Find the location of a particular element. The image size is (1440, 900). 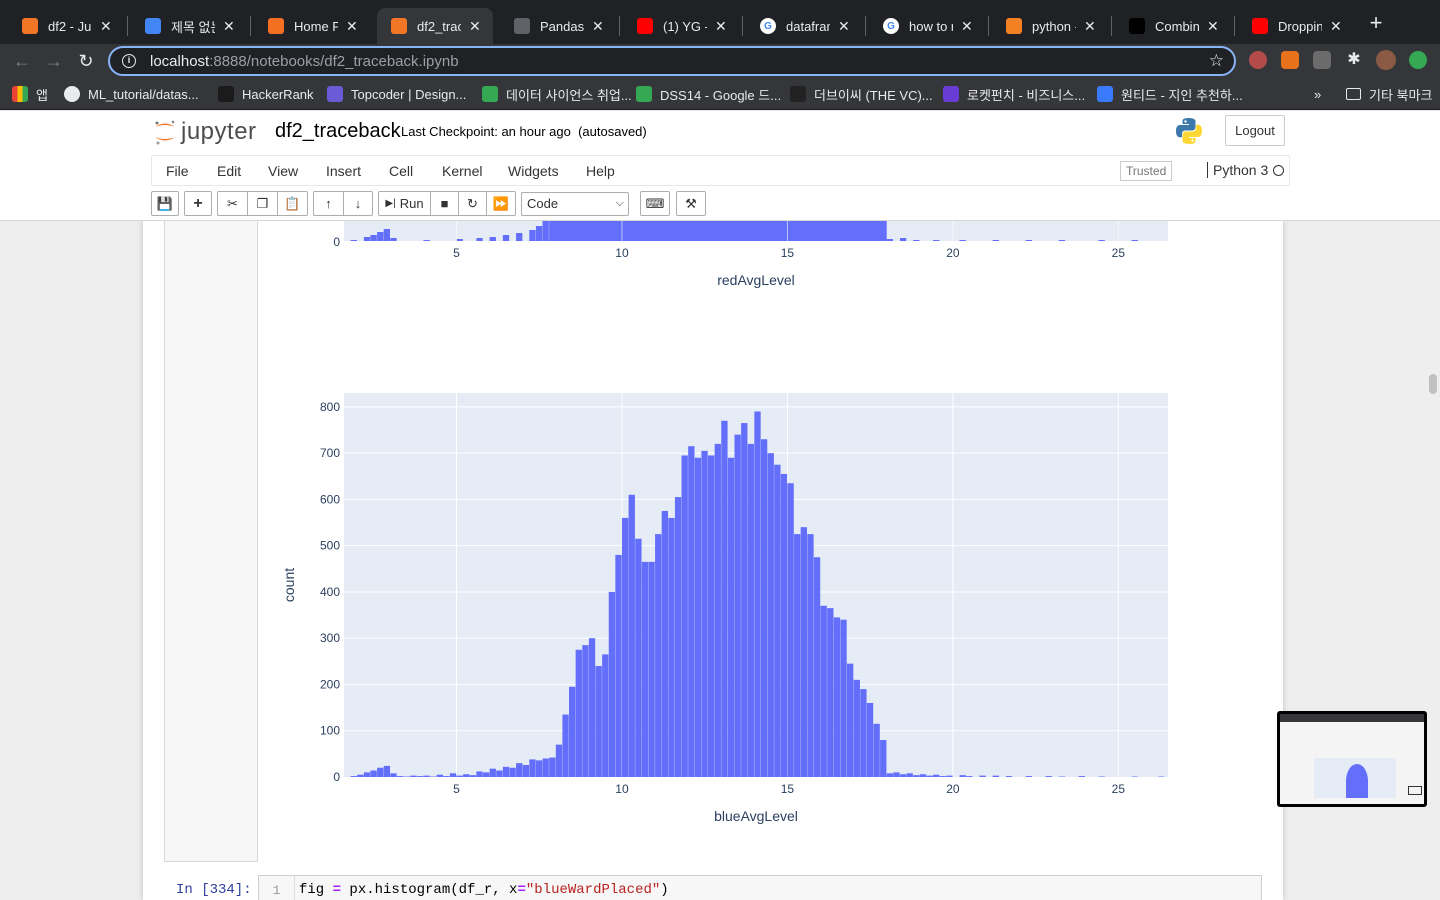

browser-tab: 제목 없는 문 ✕ is located at coordinates (189, 26).